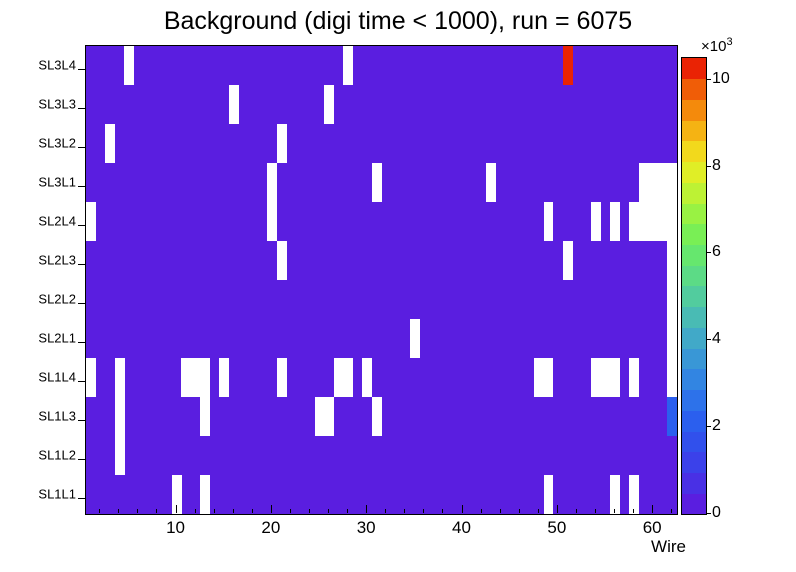  Describe the element at coordinates (366, 527) in the screenshot. I see `x-axis-tick-label: 30` at that location.